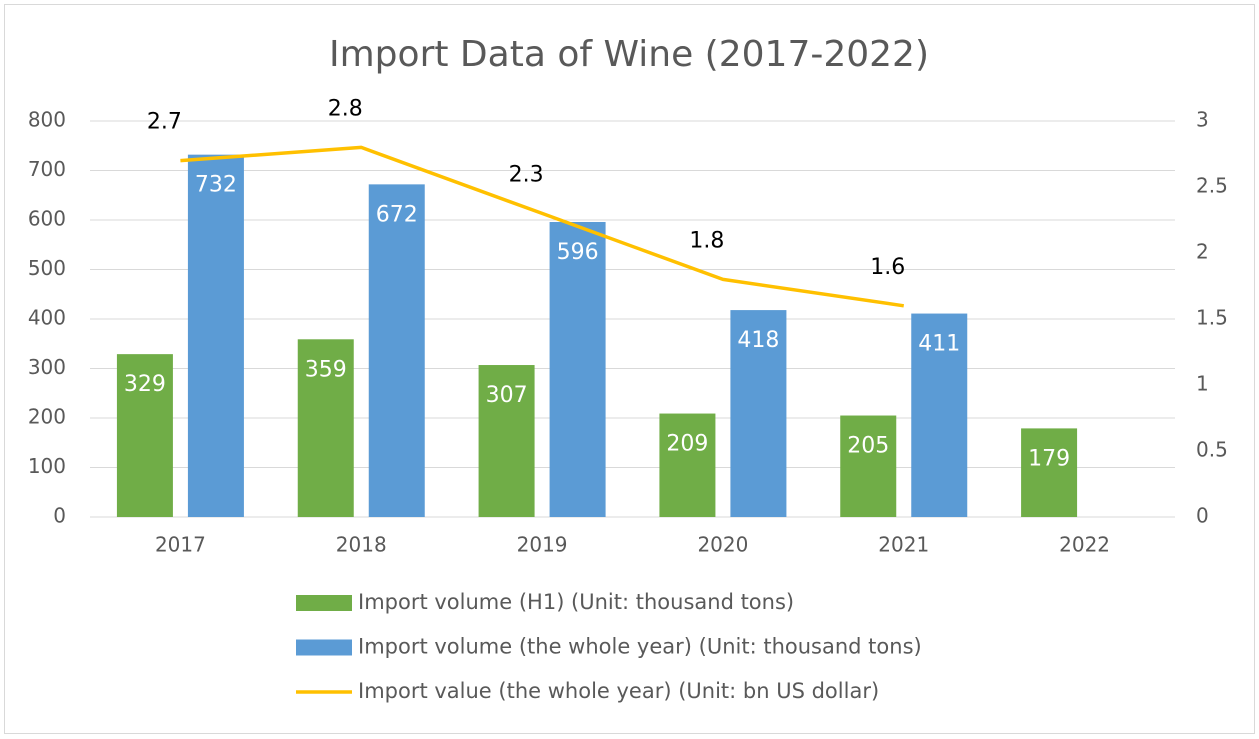 Image resolution: width=1259 pixels, height=739 pixels. I want to click on y-tick-label: 700, so click(47, 169).